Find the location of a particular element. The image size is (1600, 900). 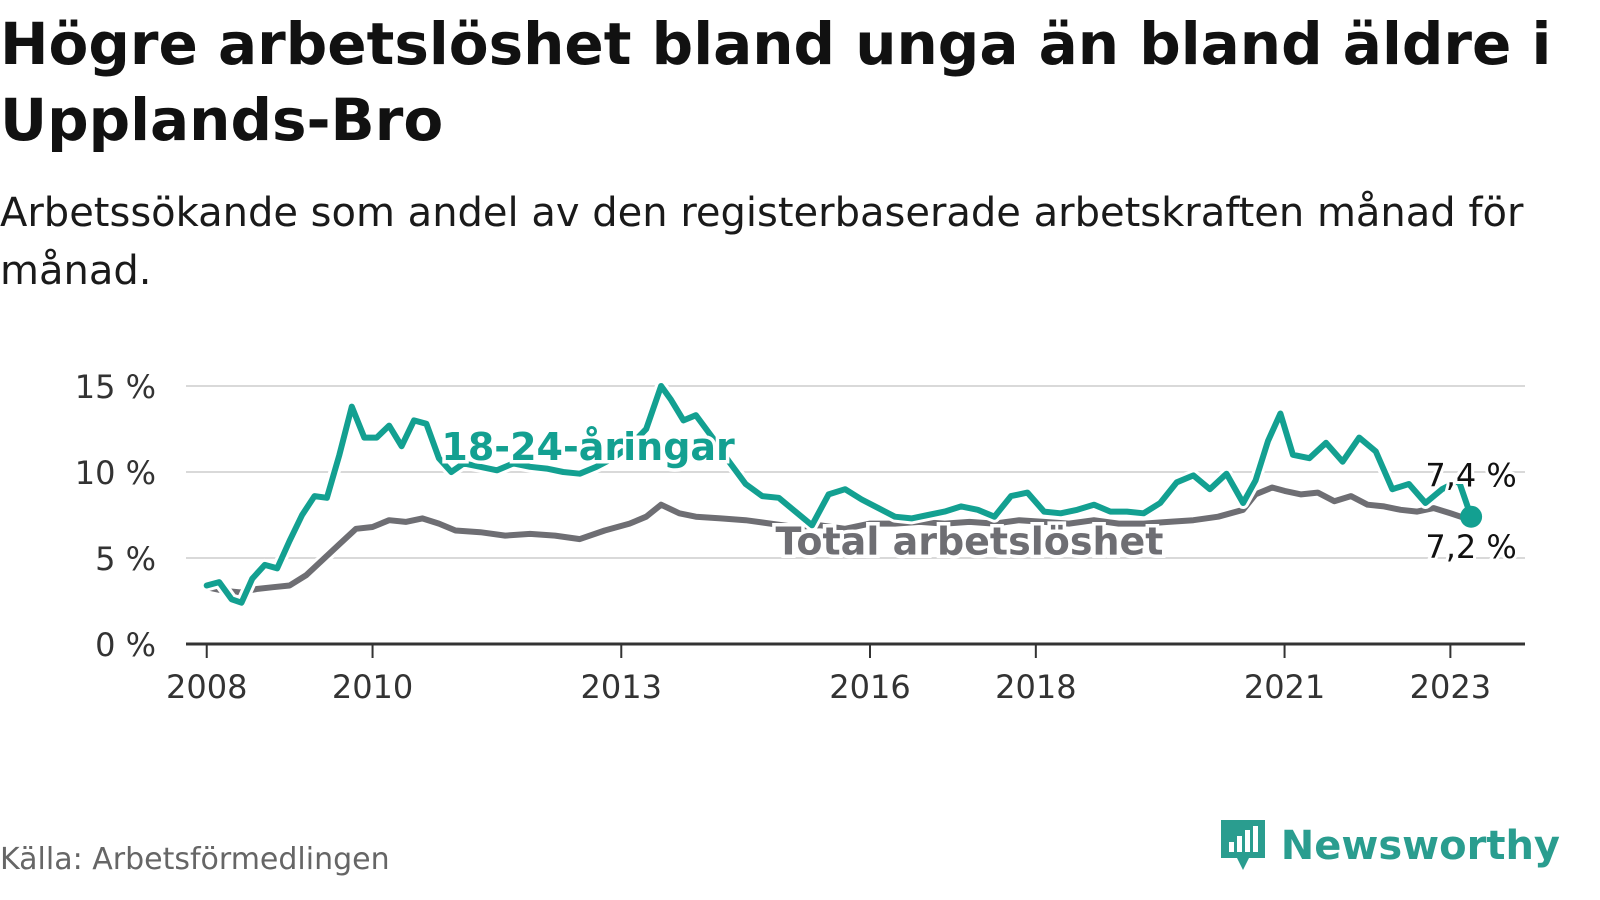

x-axis: 2008 2010 2013 2016 2018 2021 2023 is located at coordinates (845, 674).